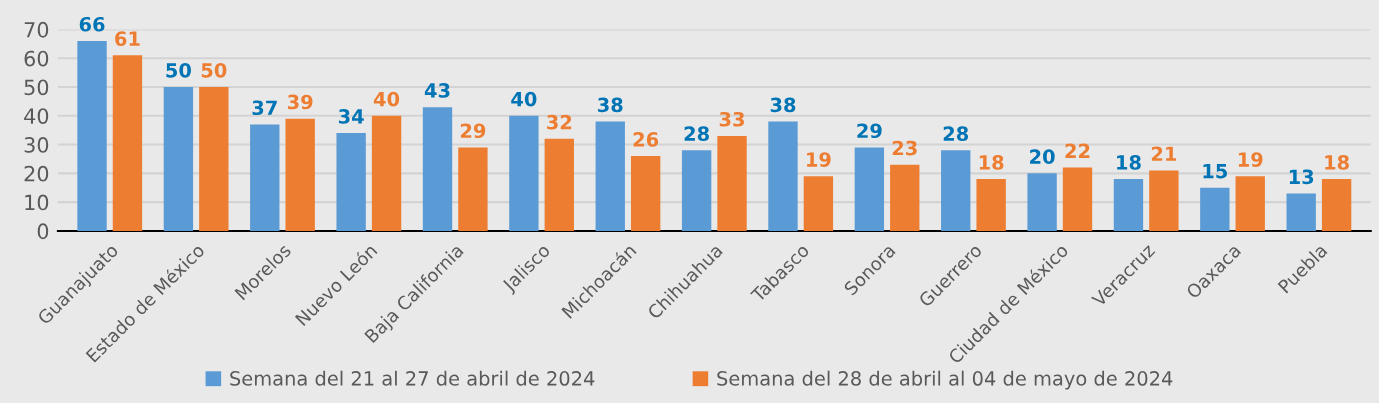 The image size is (1379, 403). What do you see at coordinates (1215, 171) in the screenshot?
I see `data-label: 15` at bounding box center [1215, 171].